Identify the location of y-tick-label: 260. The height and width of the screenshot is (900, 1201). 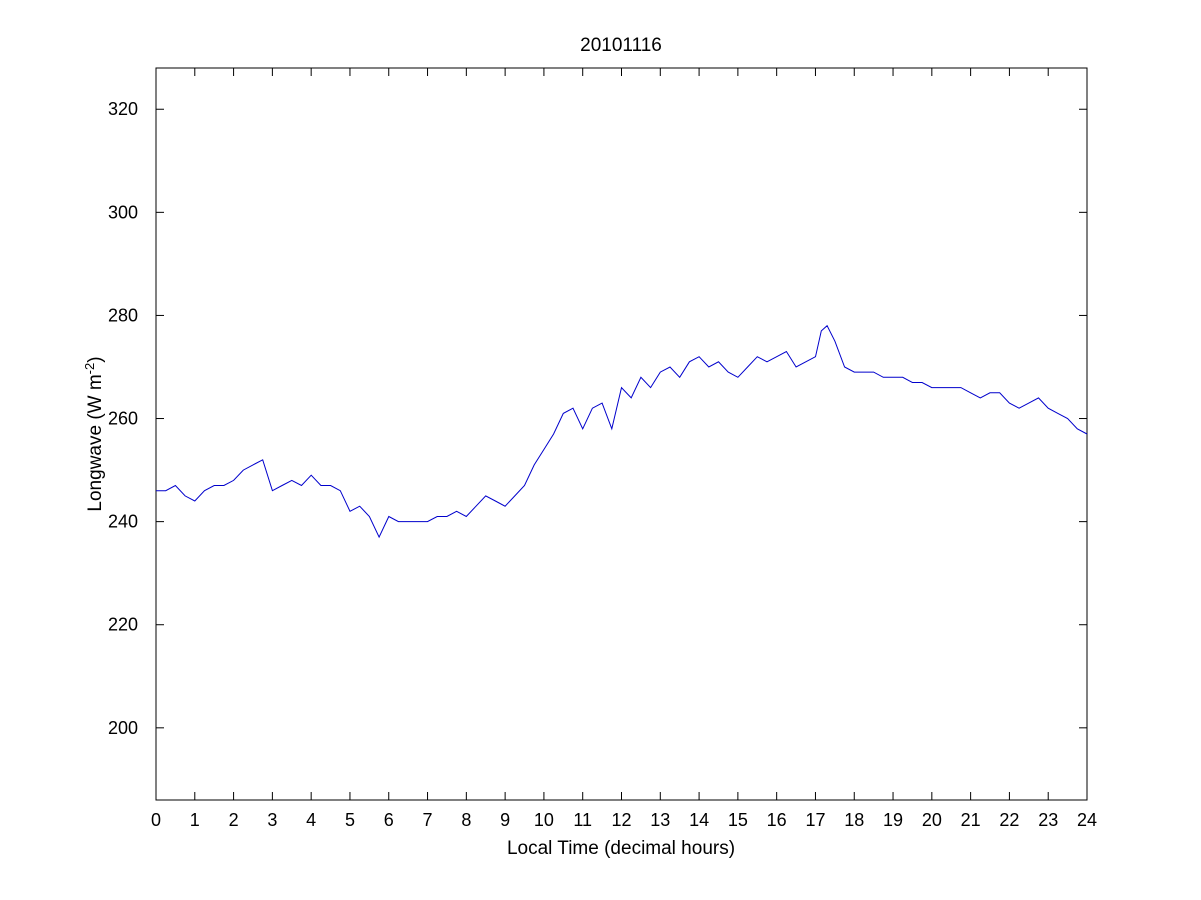
(123, 419).